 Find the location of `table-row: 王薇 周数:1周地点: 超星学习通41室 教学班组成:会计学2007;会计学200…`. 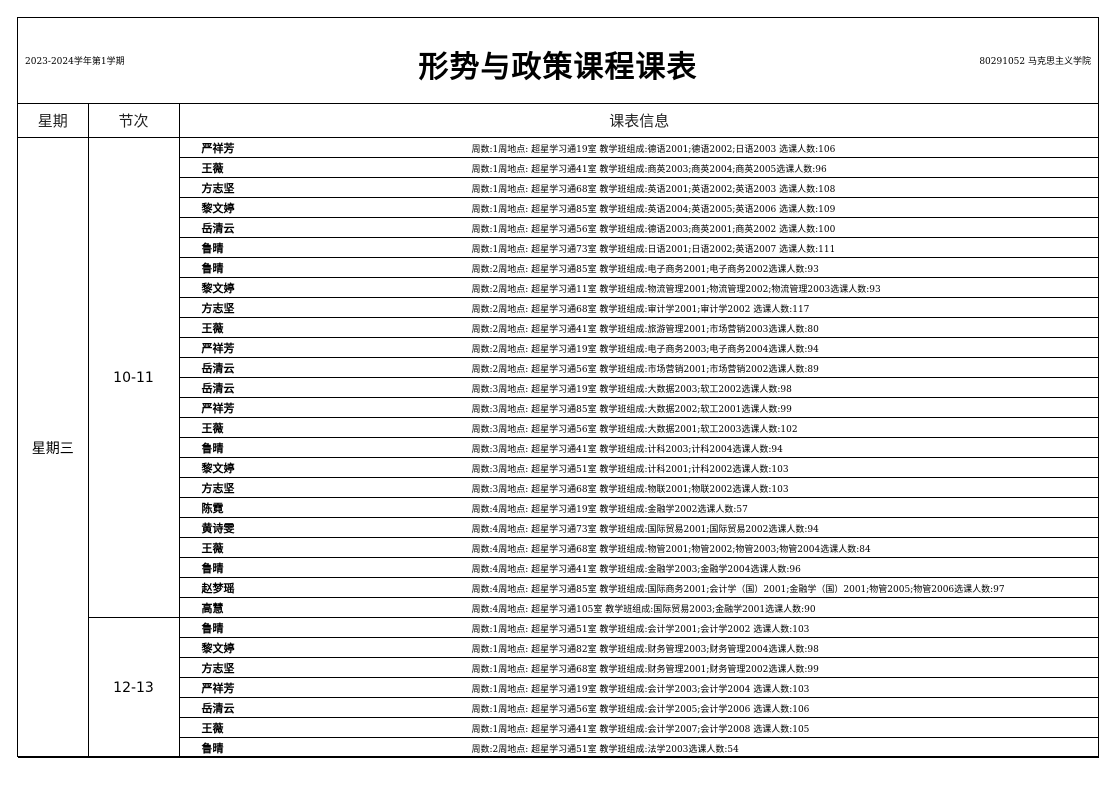

table-row: 王薇 周数:1周地点: 超星学习通41室 教学班组成:会计学2007;会计学200… is located at coordinates (558, 727).